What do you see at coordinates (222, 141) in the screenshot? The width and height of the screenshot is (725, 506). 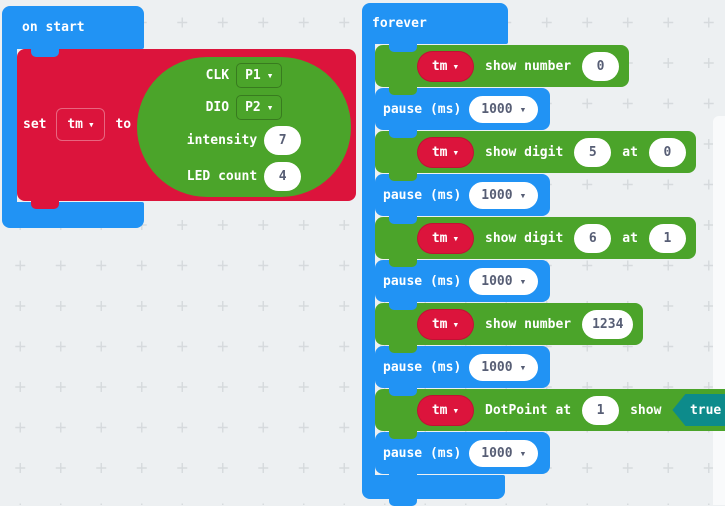 I see `intensity-label: intensity` at bounding box center [222, 141].